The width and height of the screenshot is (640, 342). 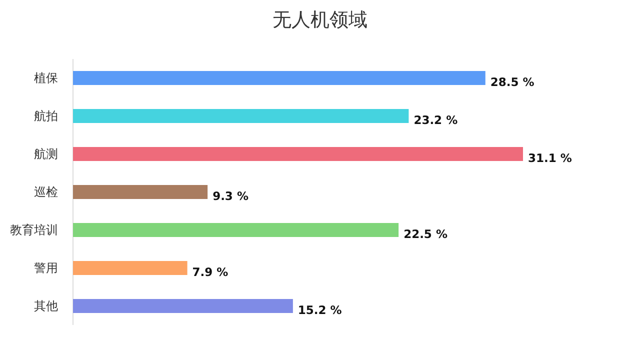 I want to click on data-label: 9.3 %, so click(x=230, y=196).